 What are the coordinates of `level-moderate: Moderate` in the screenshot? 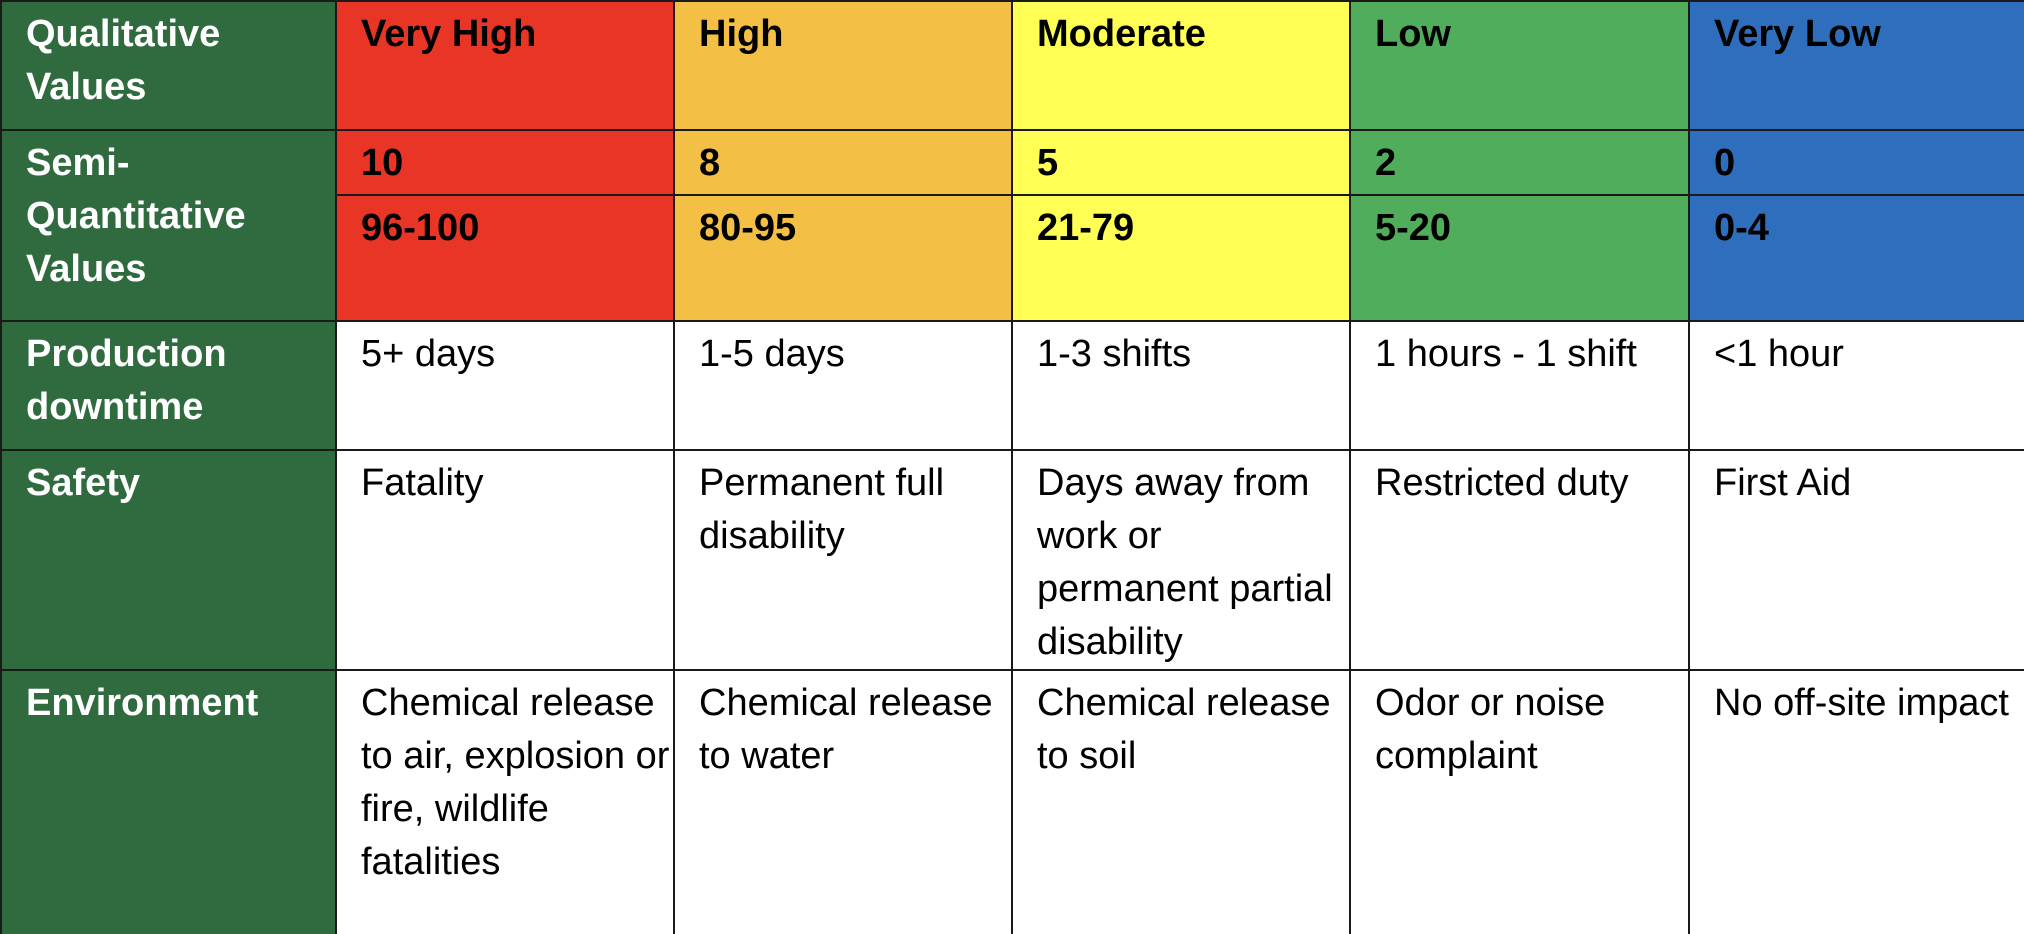 It's located at (1181, 65).